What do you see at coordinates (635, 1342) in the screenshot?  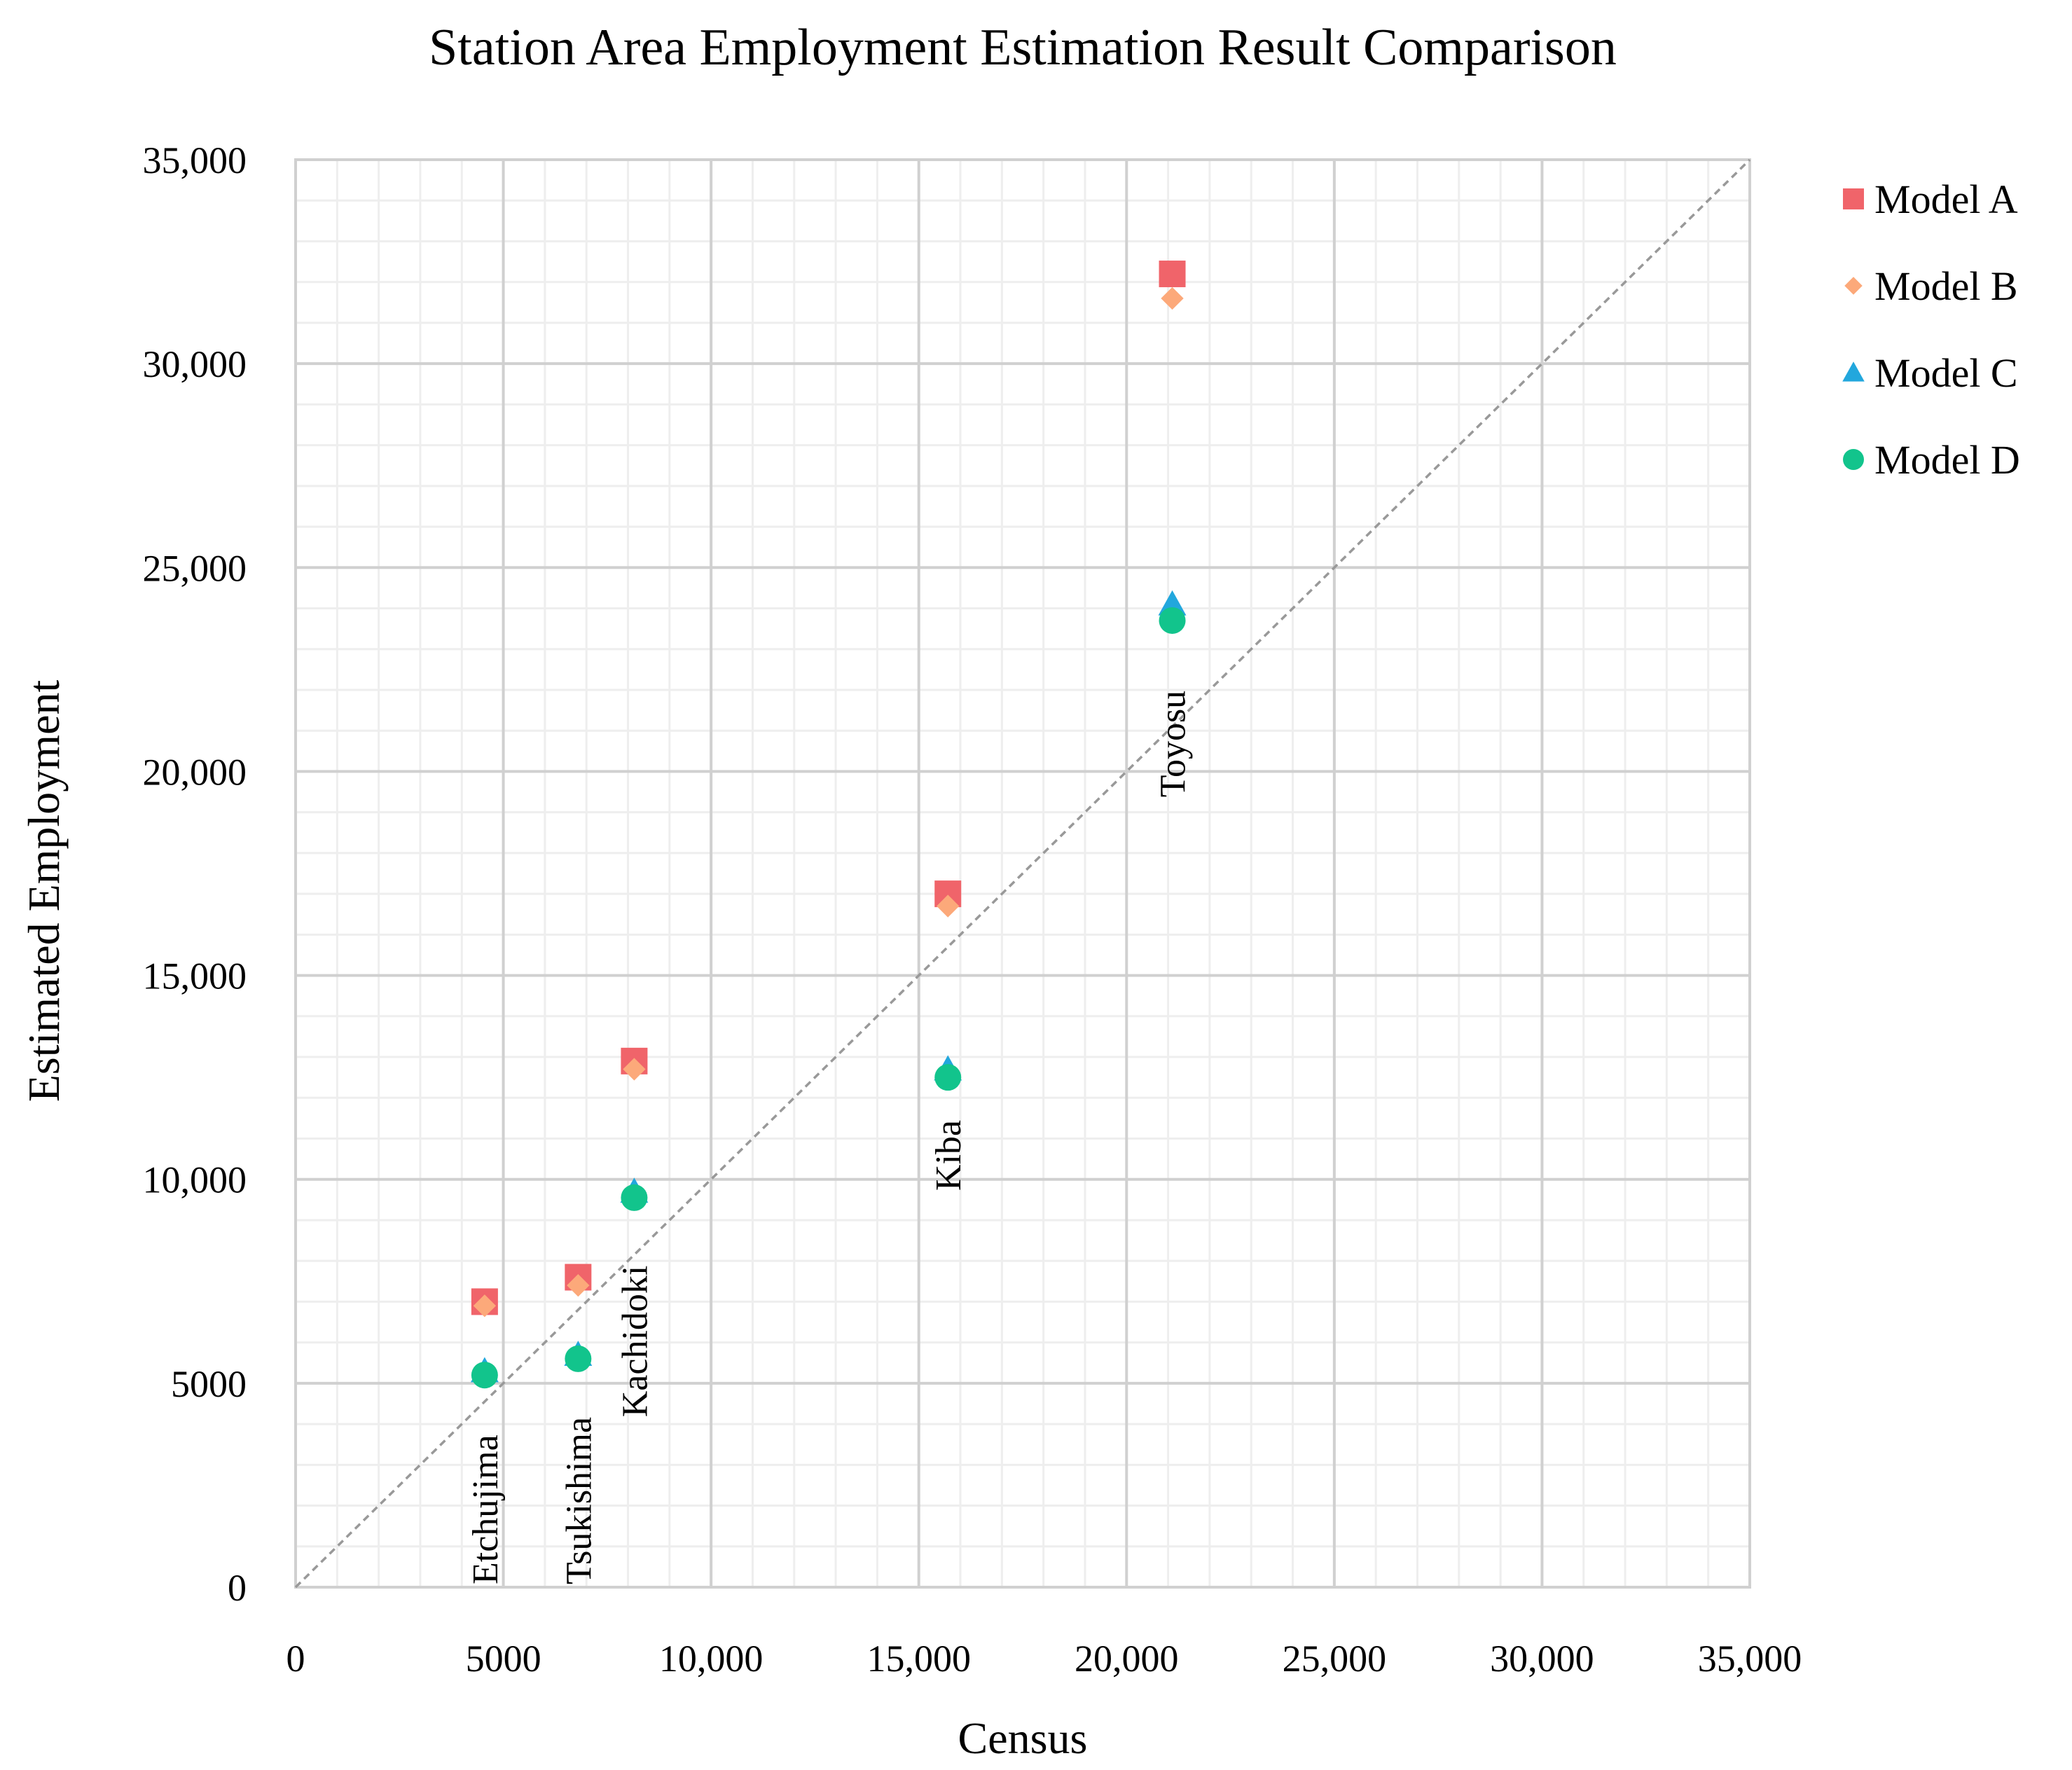 I see `station-label: Kachidoki` at bounding box center [635, 1342].